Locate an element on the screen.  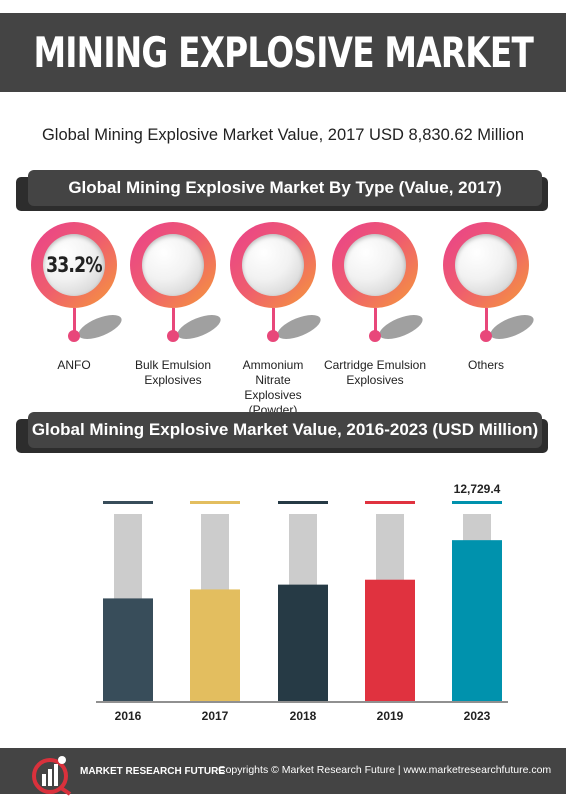
type-item-anfo: 33.2% ANFO is located at coordinates (74, 302).